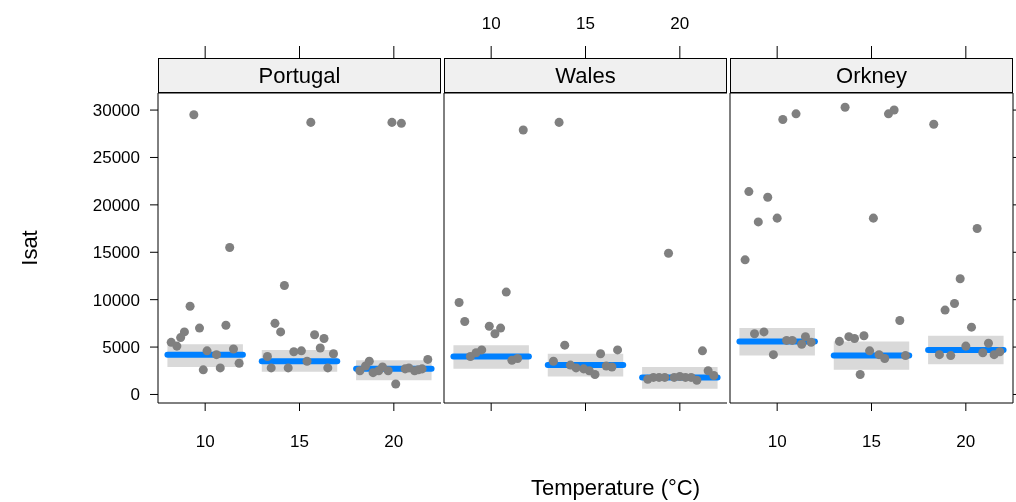 The width and height of the screenshot is (1016, 502). Describe the element at coordinates (585, 75) in the screenshot. I see `chart-title: Wales` at that location.